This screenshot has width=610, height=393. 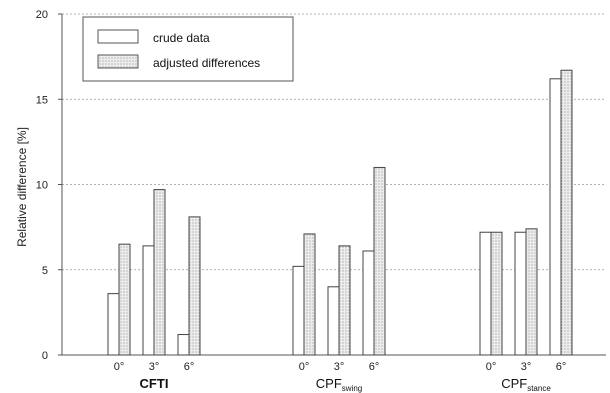 I want to click on group-labels: CFTI CPFswing CPFstance, so click(x=346, y=384).